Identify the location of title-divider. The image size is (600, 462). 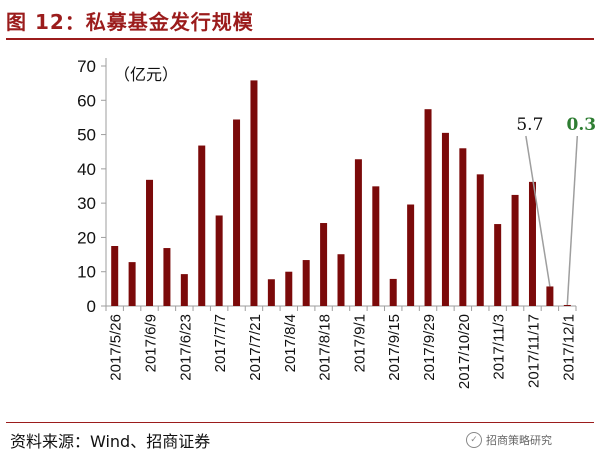
(300, 39).